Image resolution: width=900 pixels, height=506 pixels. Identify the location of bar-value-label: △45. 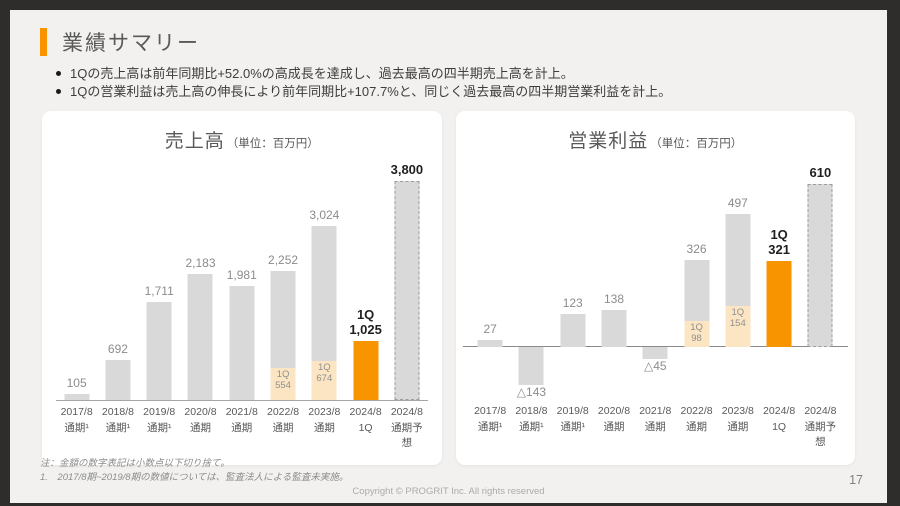
(655, 365).